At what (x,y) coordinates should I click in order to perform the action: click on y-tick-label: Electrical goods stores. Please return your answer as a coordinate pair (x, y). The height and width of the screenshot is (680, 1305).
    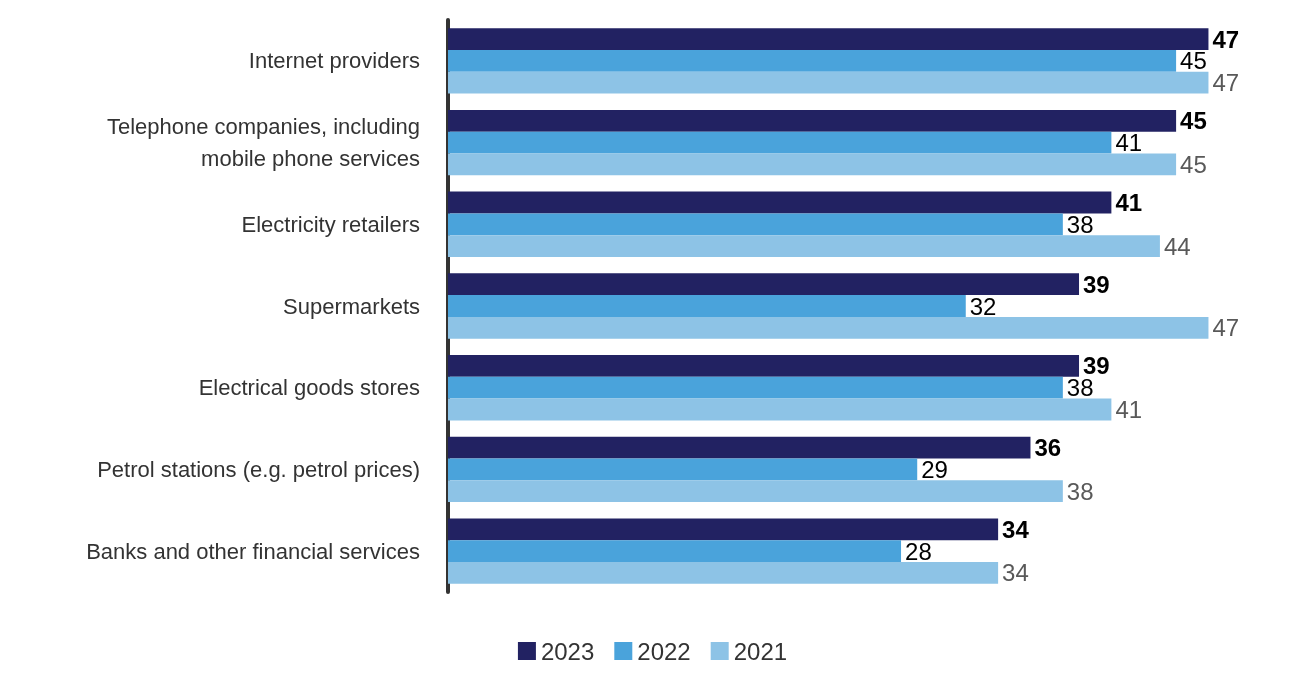
    Looking at the image, I should click on (309, 388).